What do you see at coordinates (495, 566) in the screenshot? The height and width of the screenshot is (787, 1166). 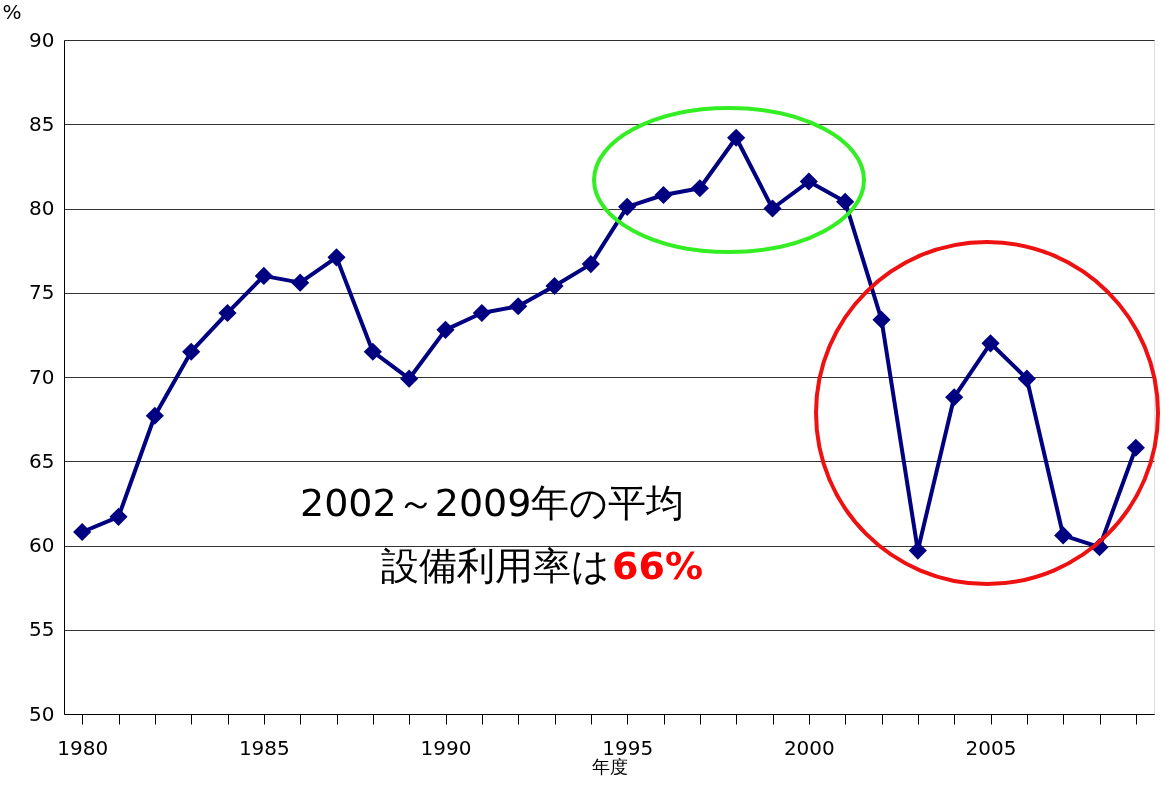 I see `annotation: 設備利用率は` at bounding box center [495, 566].